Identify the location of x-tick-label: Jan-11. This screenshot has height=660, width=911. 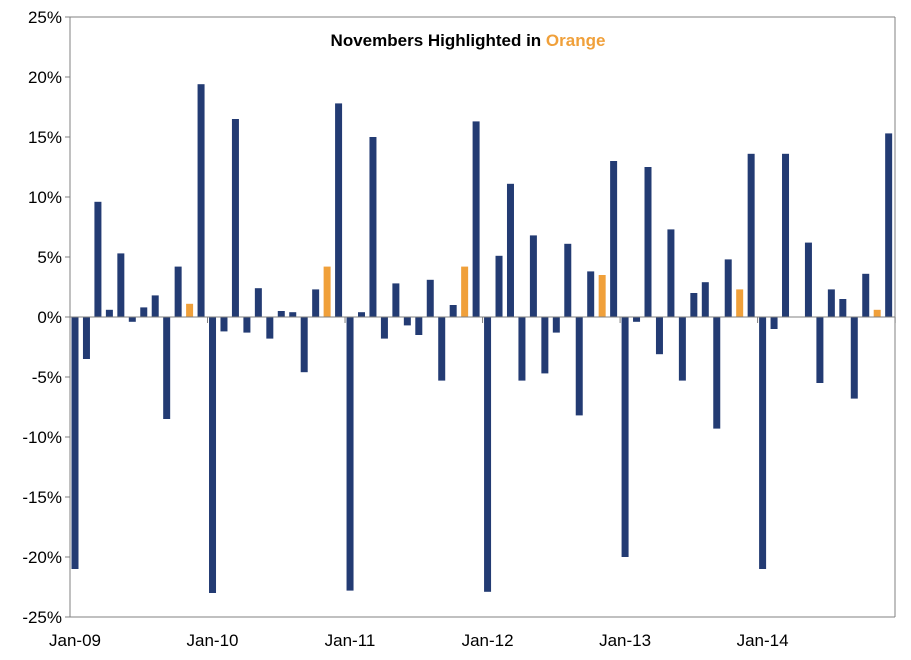
(350, 640).